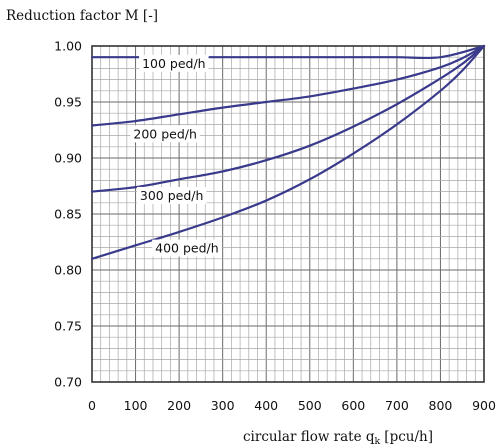 The image size is (501, 446). What do you see at coordinates (68, 270) in the screenshot?
I see `y-tick-label: 0.80` at bounding box center [68, 270].